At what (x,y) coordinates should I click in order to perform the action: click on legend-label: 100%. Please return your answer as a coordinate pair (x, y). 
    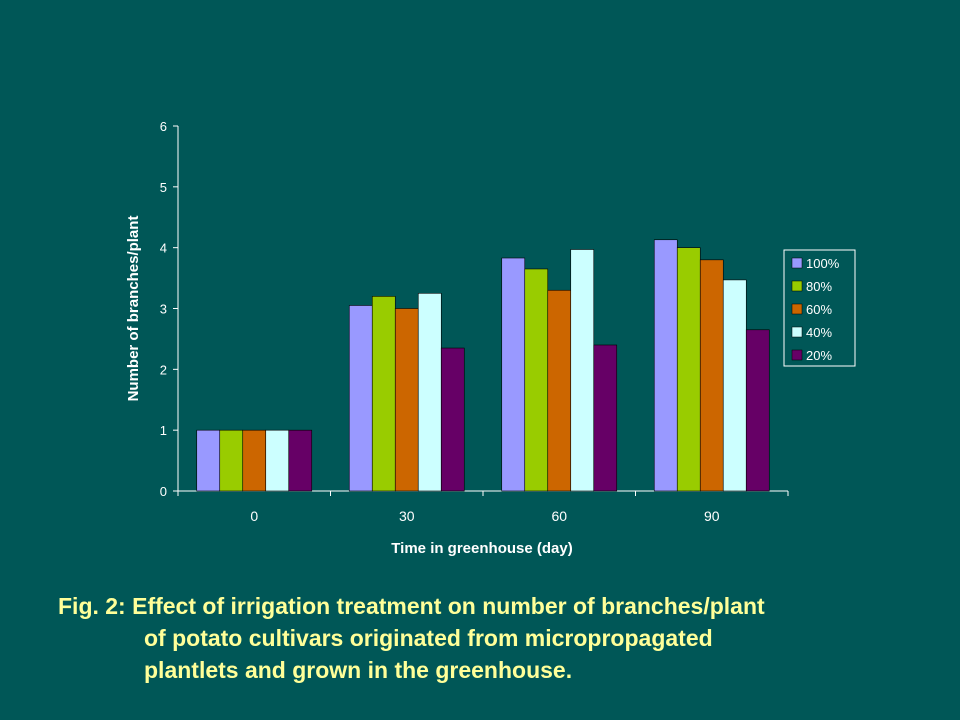
    Looking at the image, I should click on (823, 263).